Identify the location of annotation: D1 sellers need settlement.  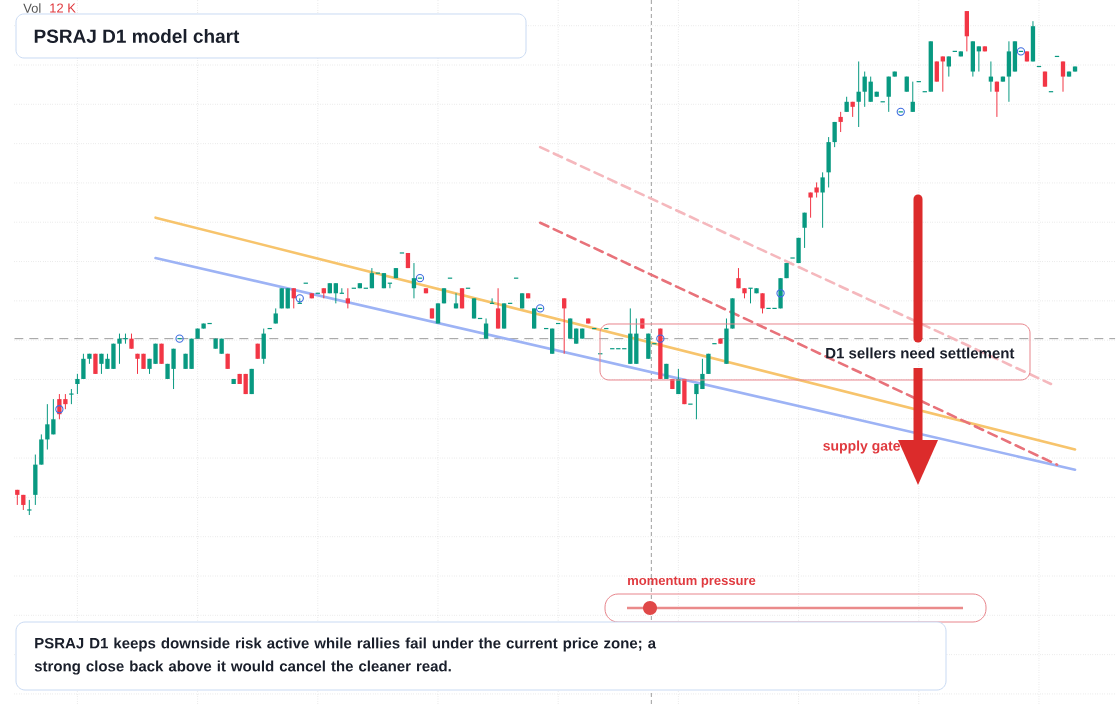
(920, 353).